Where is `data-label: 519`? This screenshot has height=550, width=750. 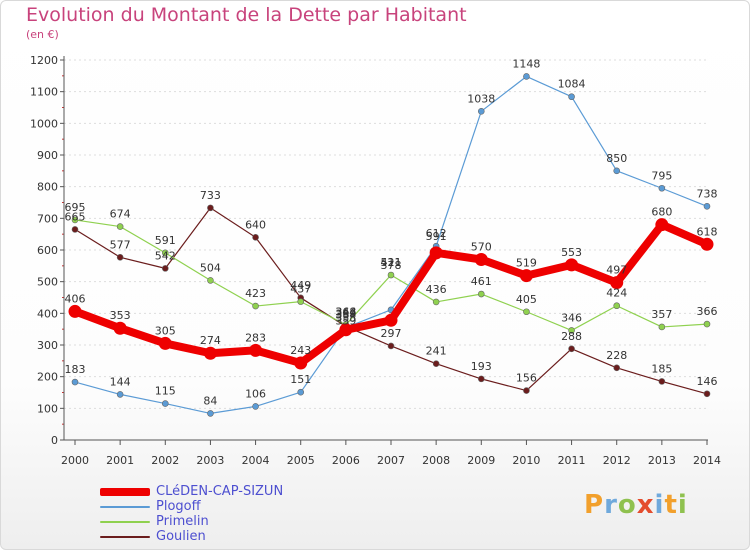
data-label: 519 is located at coordinates (526, 263).